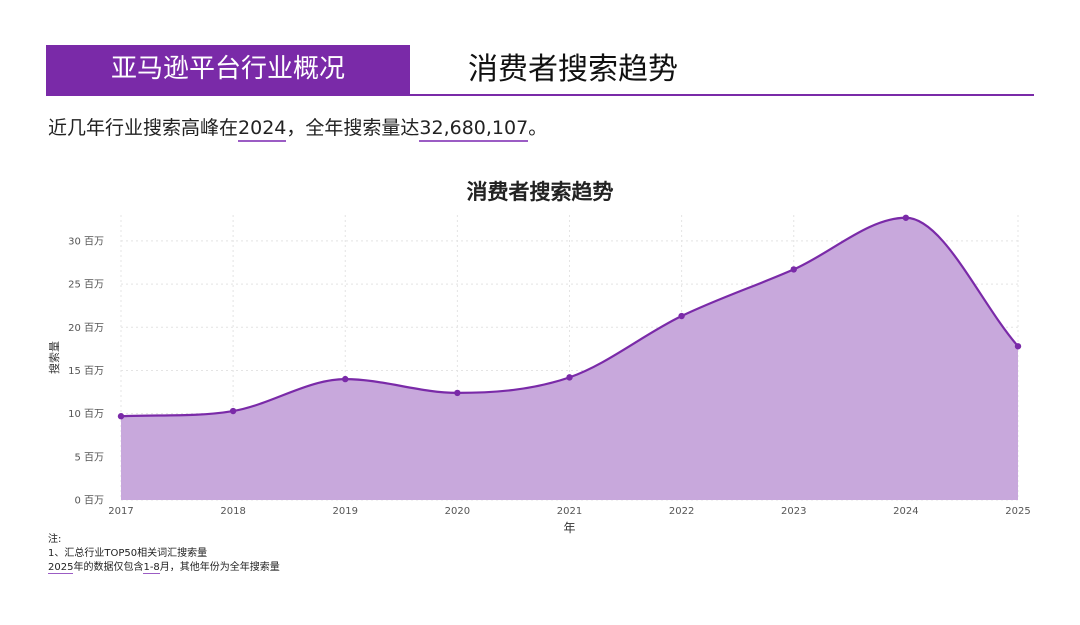  Describe the element at coordinates (61, 568) in the screenshot. I see `note-year: 2025` at that location.